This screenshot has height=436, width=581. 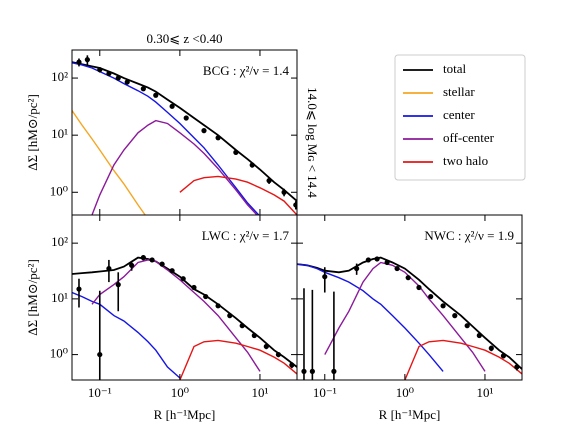 What do you see at coordinates (246, 235) in the screenshot?
I see `panel-label: LWC : χ²/ν = 1.7` at bounding box center [246, 235].